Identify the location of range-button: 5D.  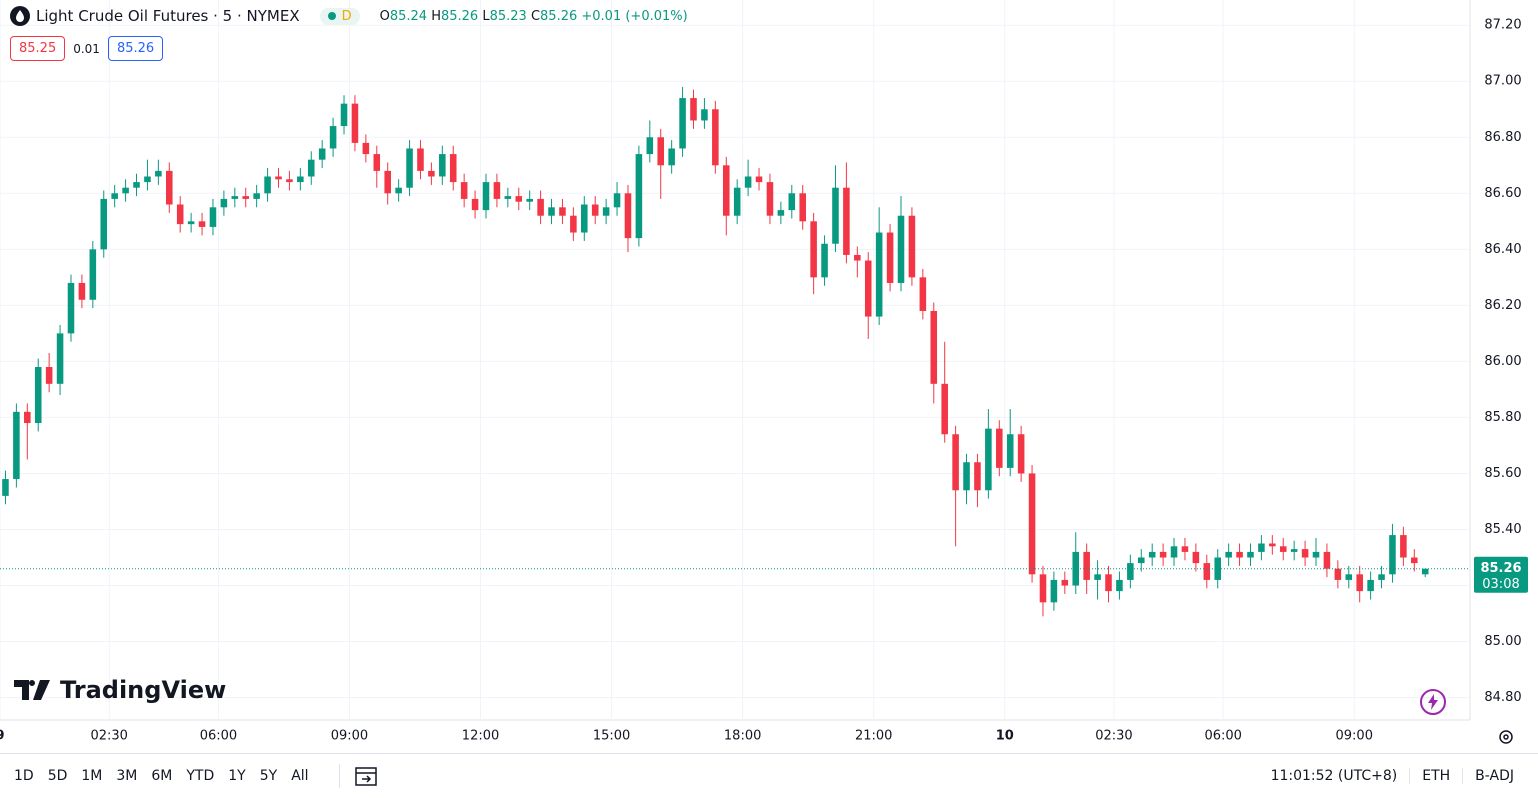
(57, 776).